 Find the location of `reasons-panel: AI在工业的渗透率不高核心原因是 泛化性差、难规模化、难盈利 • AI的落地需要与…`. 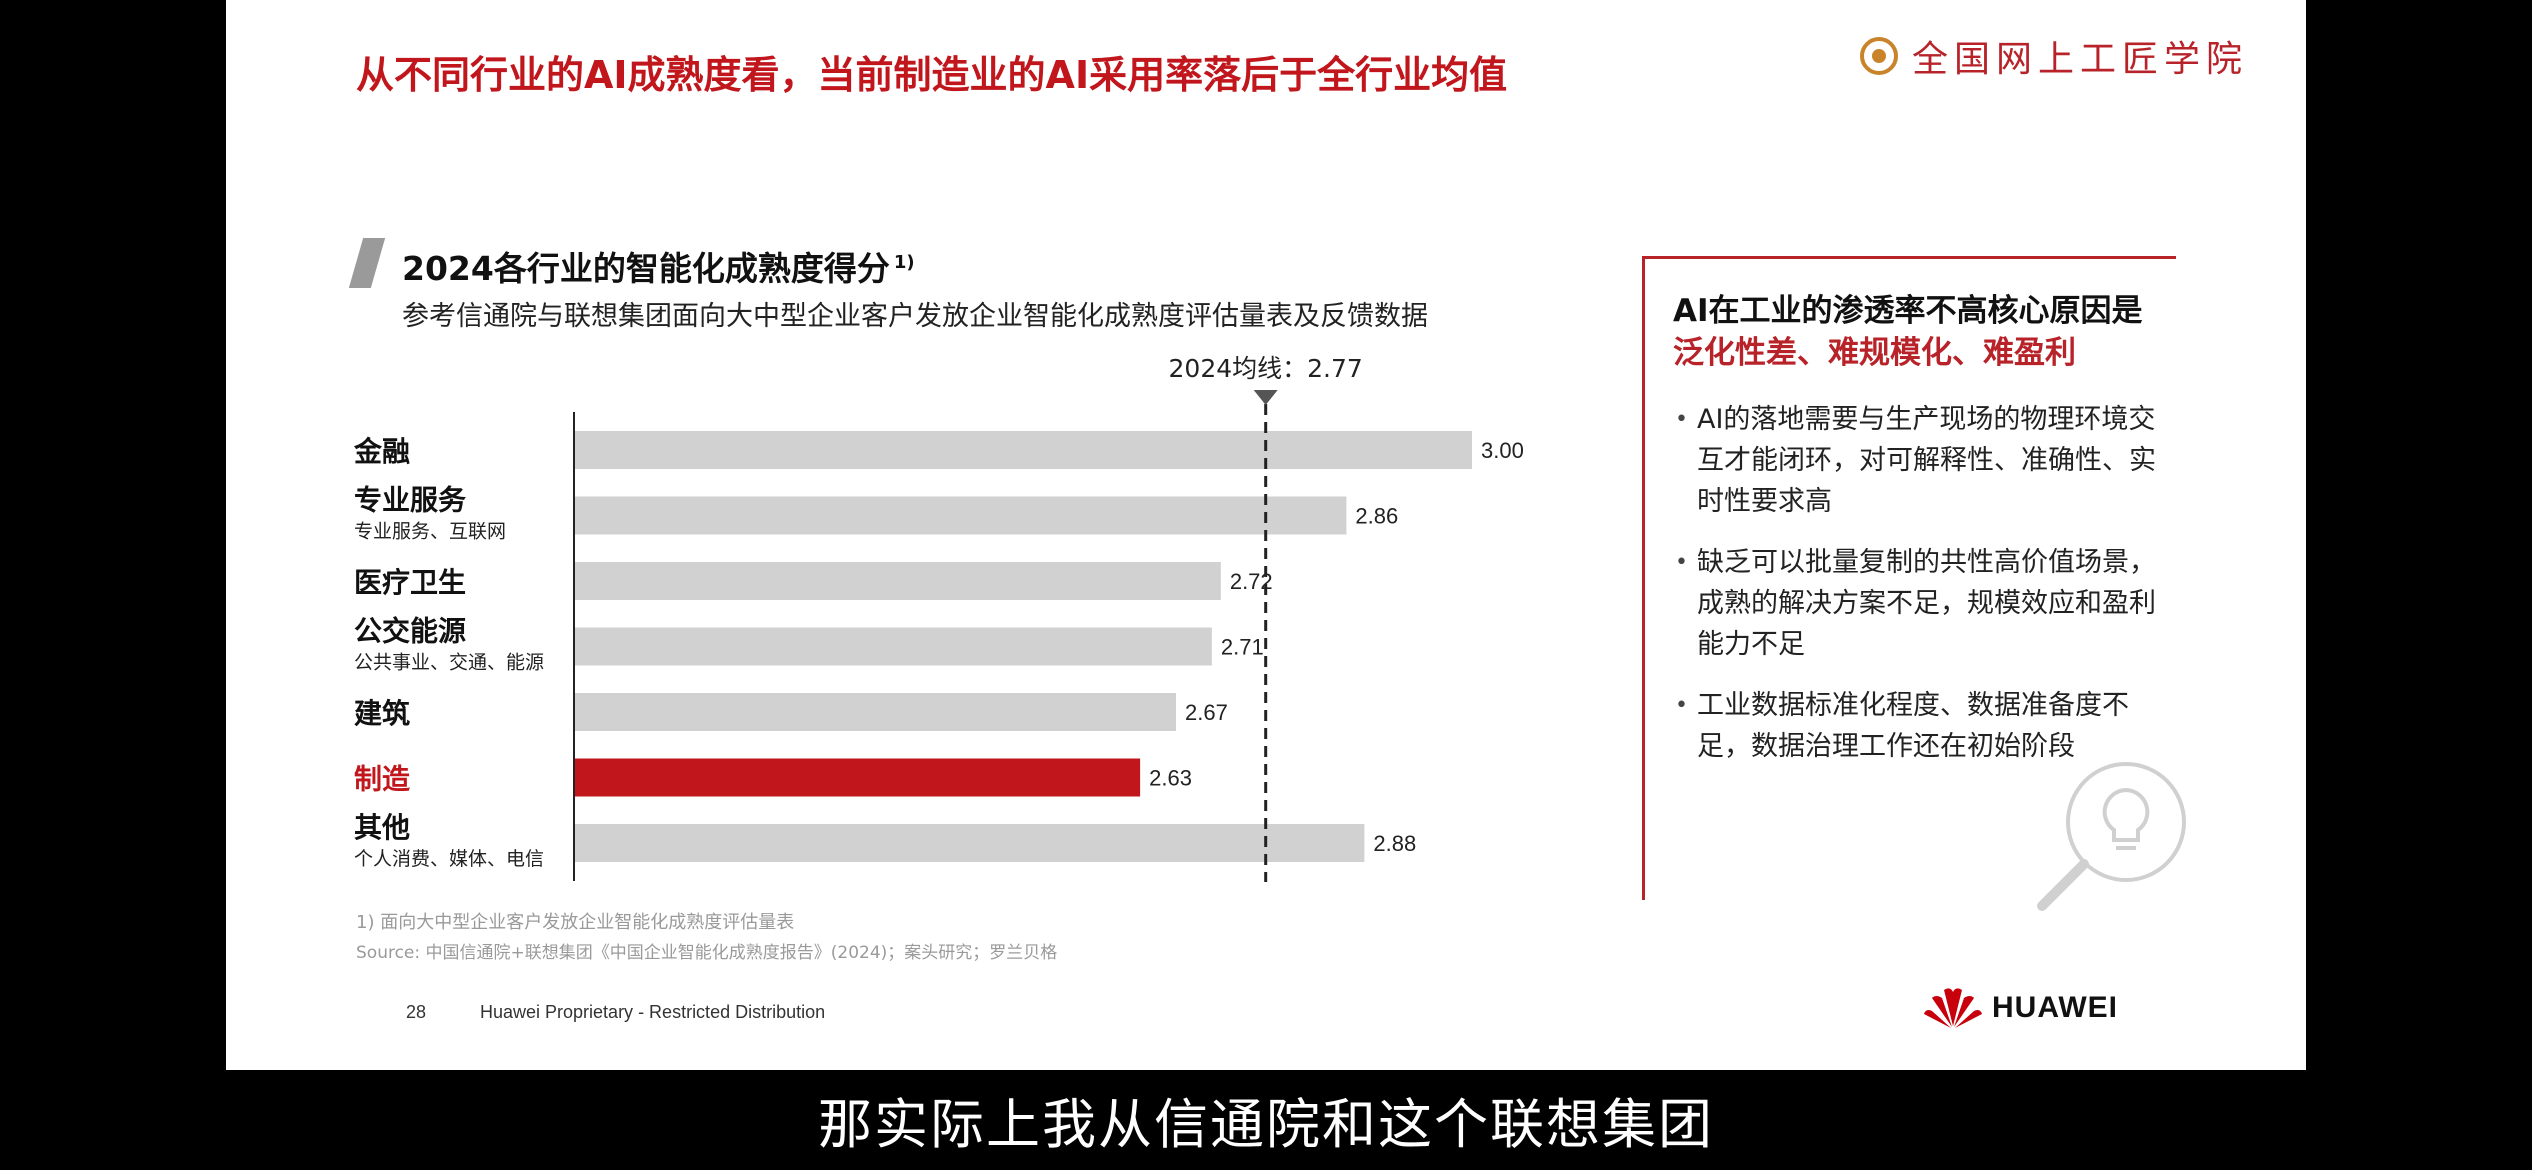

reasons-panel: AI在工业的渗透率不高核心原因是 泛化性差、难规模化、难盈利 • AI的落地需要与… is located at coordinates (1909, 578).